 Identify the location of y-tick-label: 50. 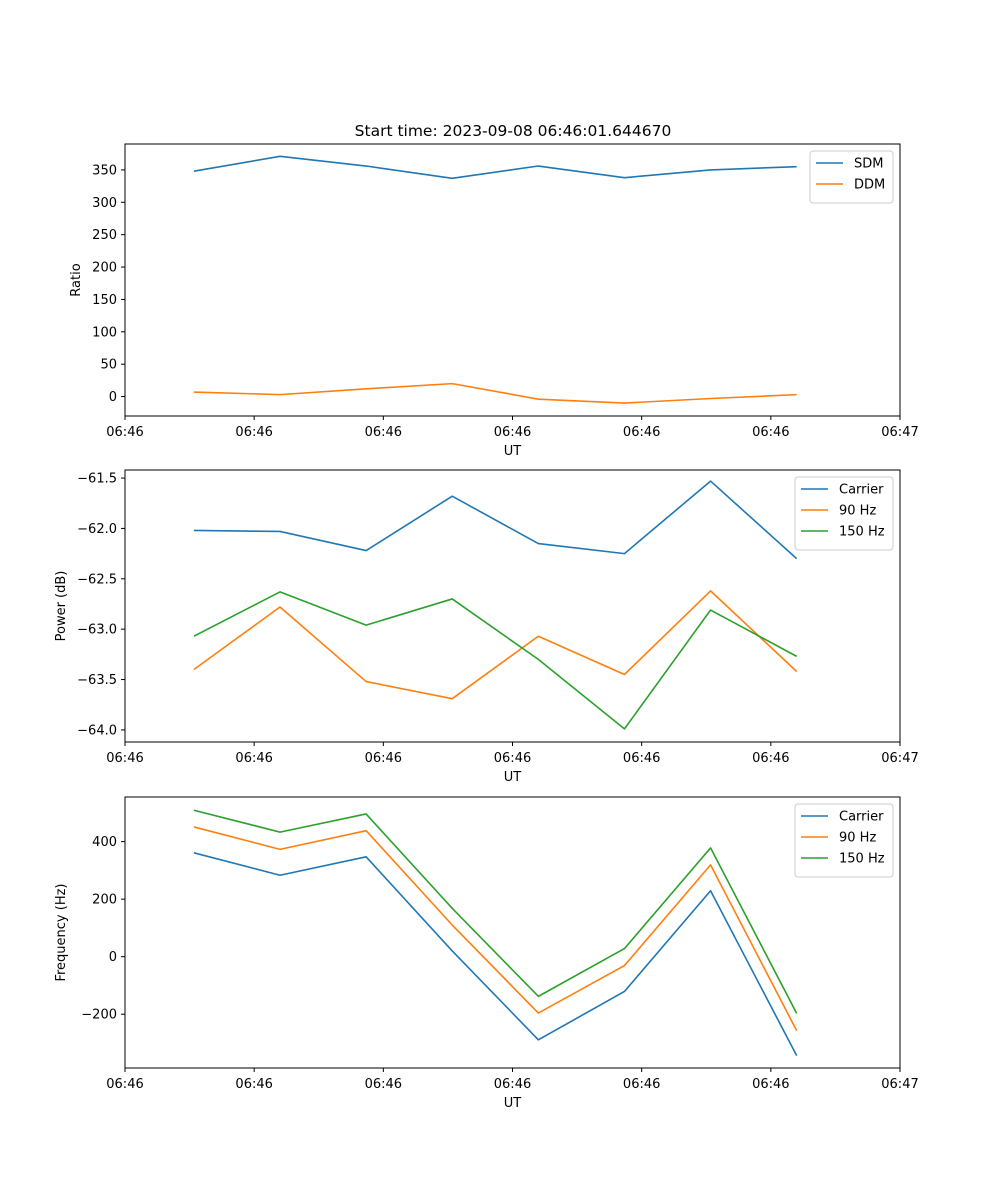
(108, 365).